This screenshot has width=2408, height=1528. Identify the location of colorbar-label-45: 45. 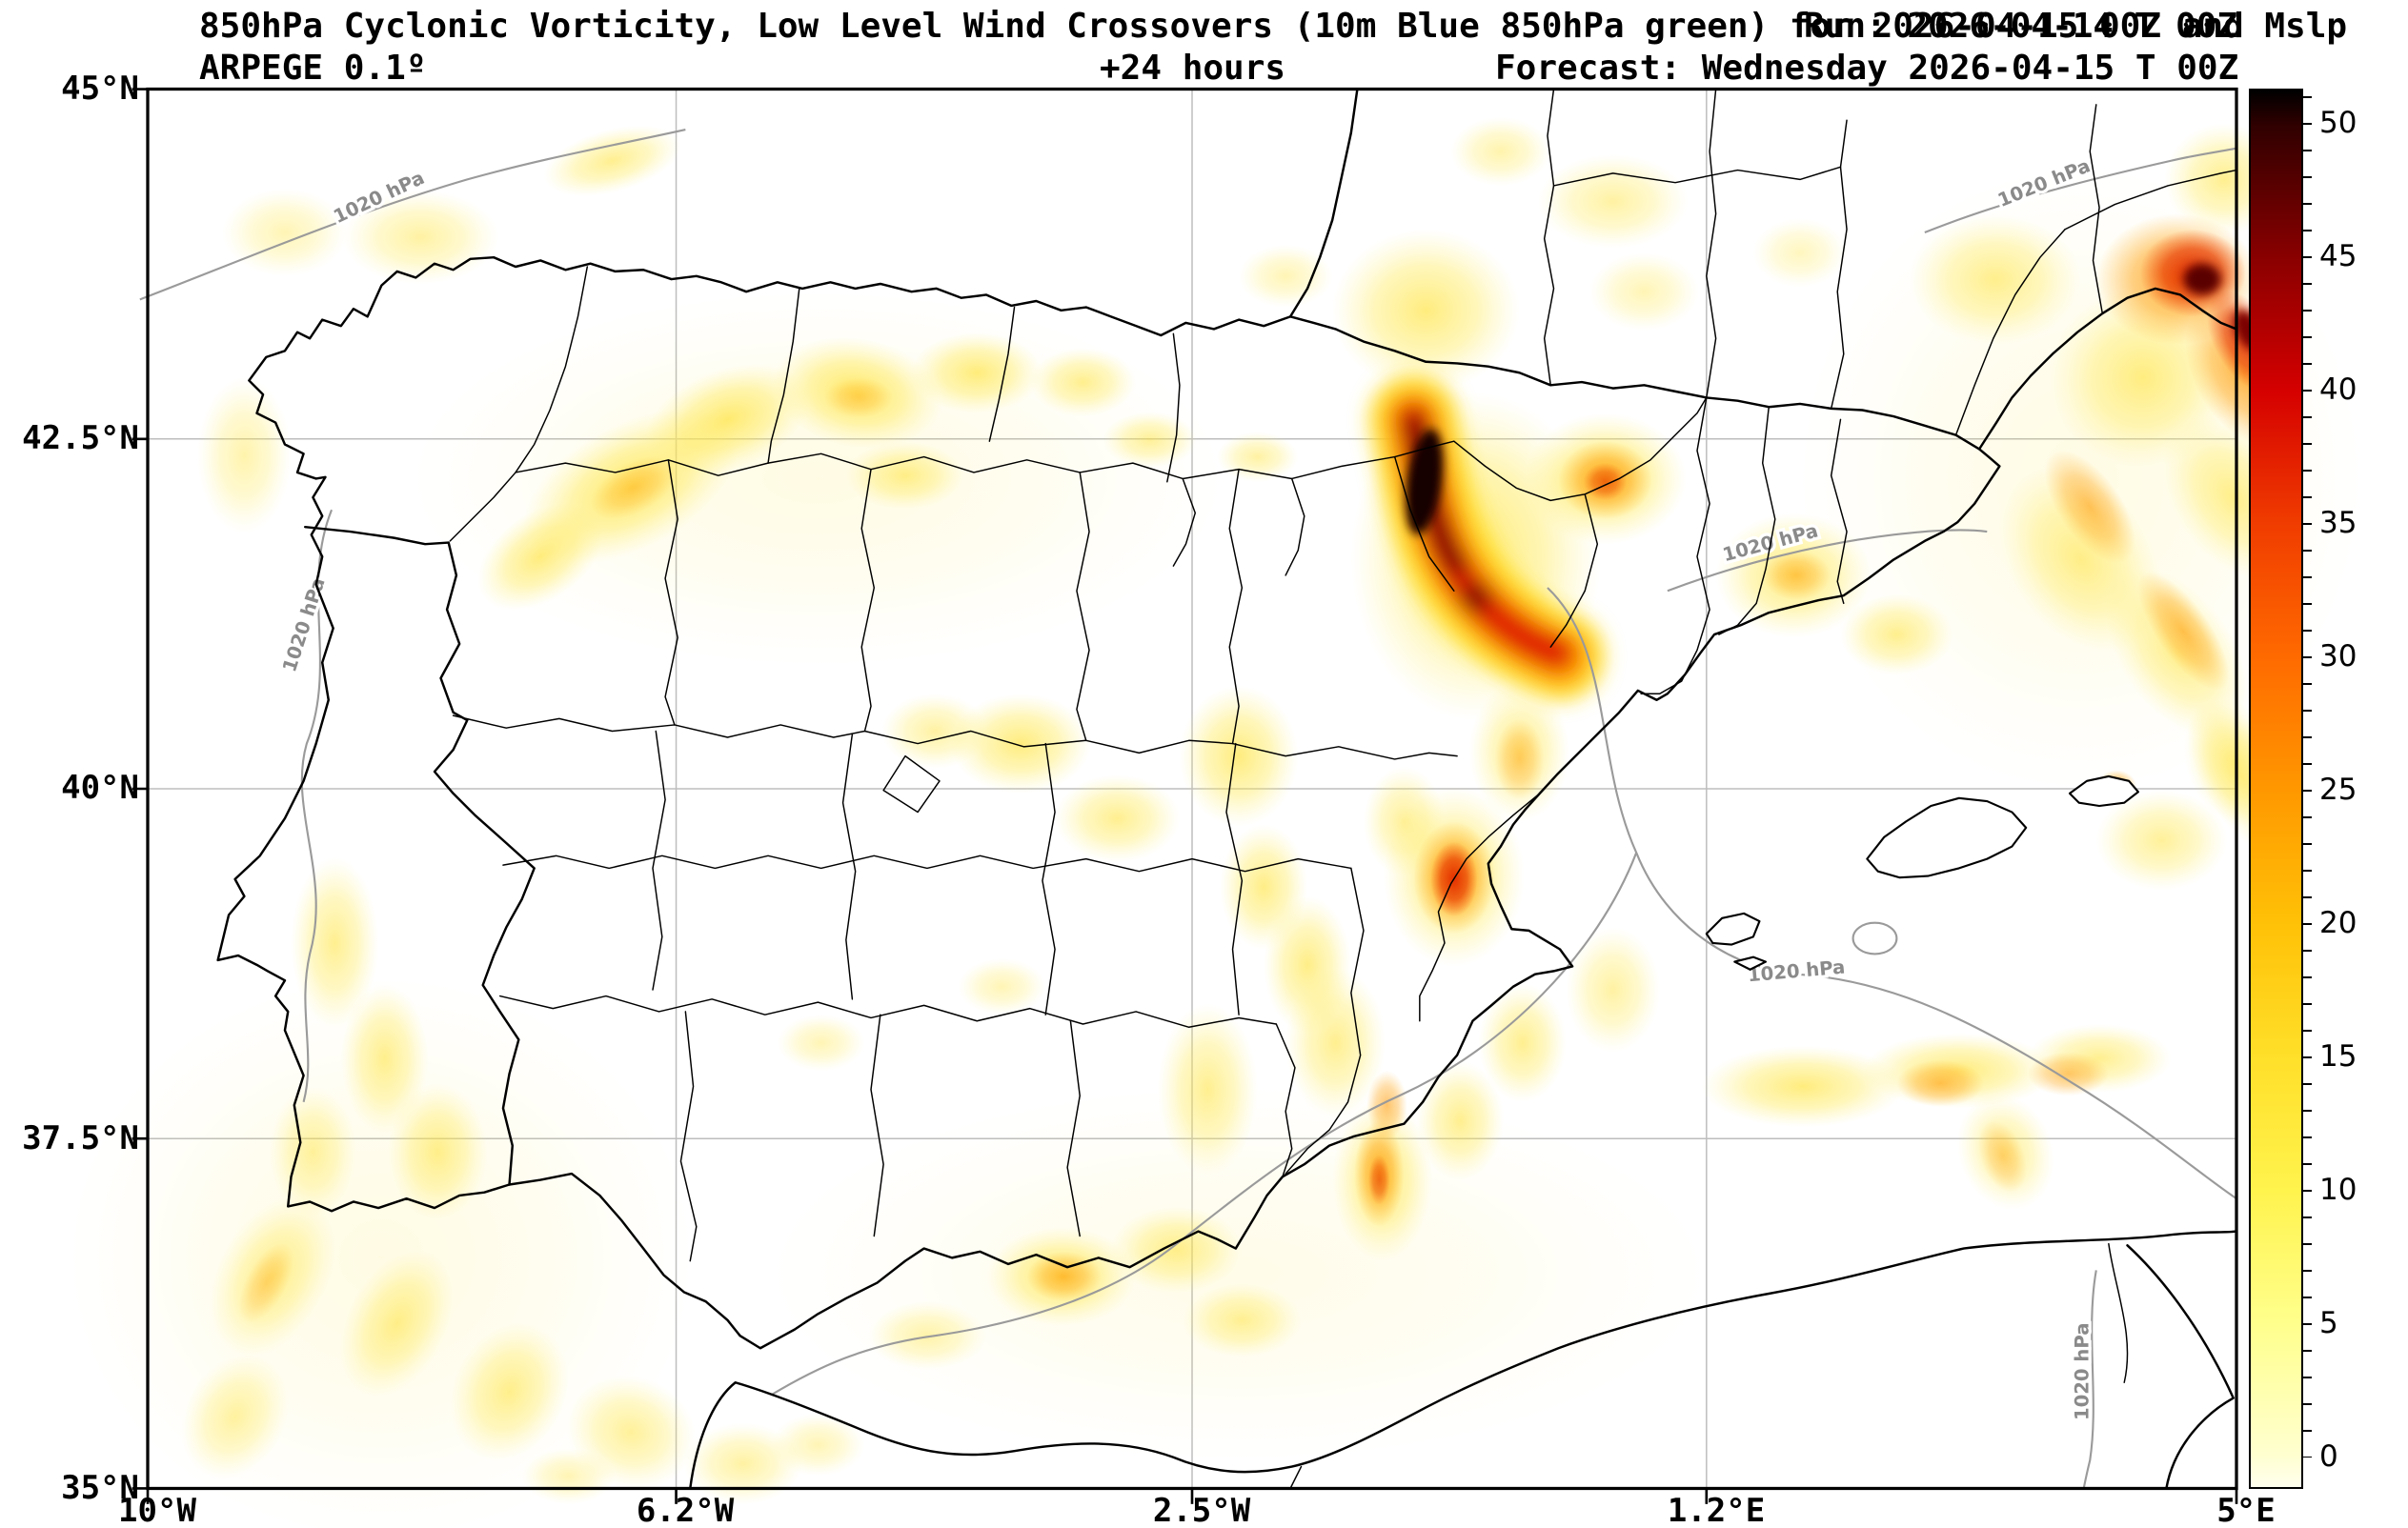
(2338, 256).